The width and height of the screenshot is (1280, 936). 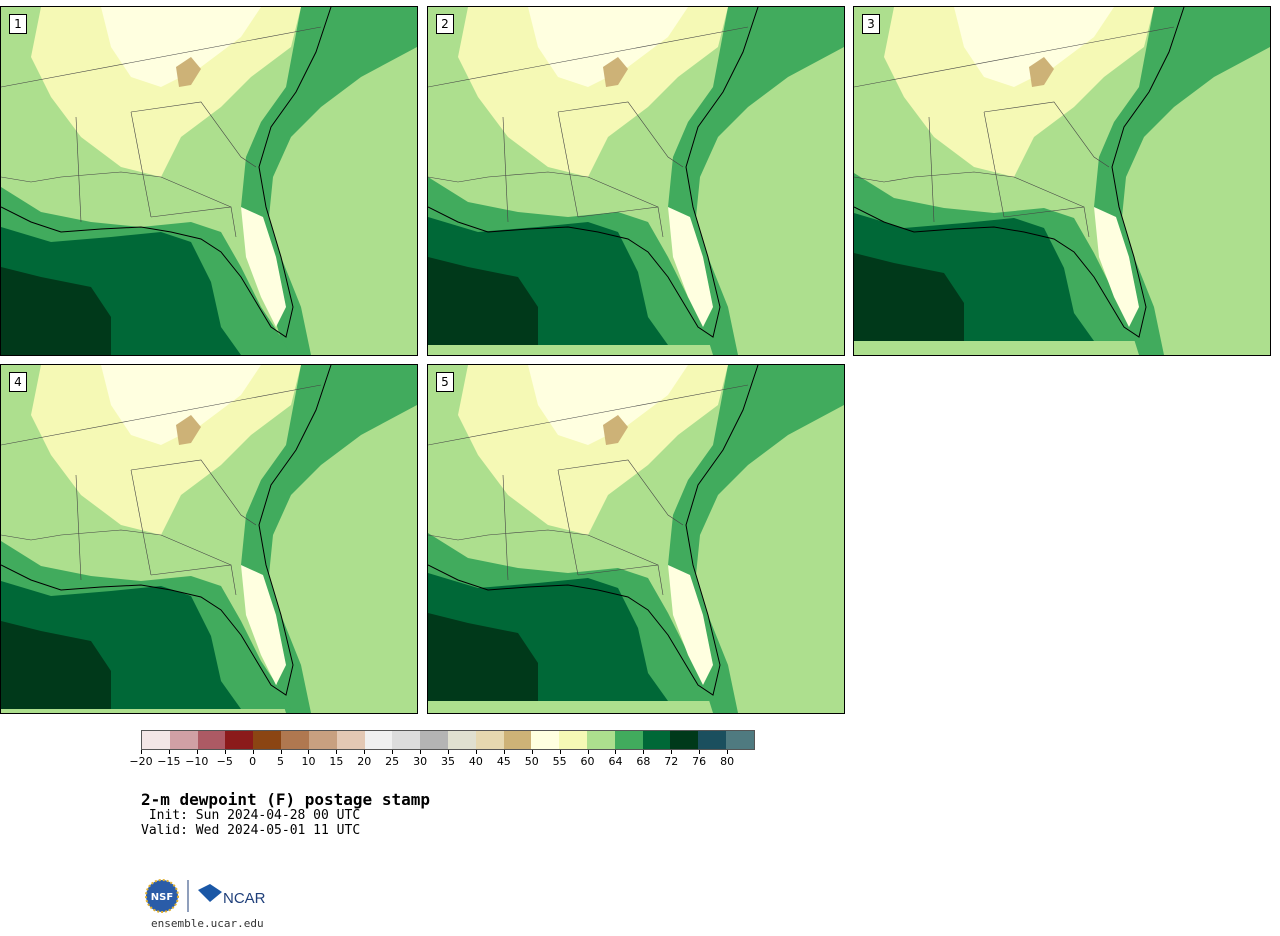 What do you see at coordinates (244, 898) in the screenshot?
I see `svg-text: NCAR` at bounding box center [244, 898].